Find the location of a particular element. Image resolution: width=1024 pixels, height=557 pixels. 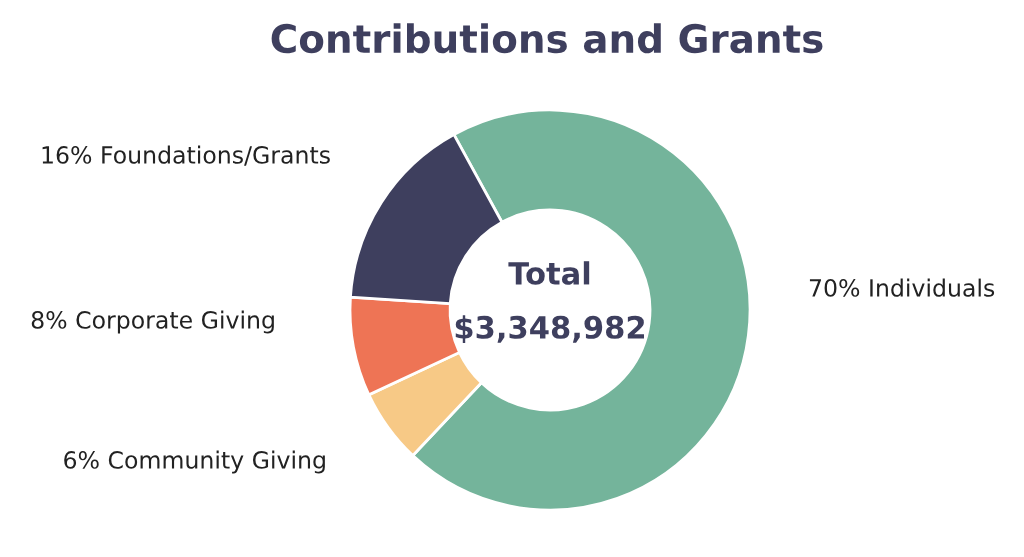

slice-label: 6% Community Giving is located at coordinates (194, 462).